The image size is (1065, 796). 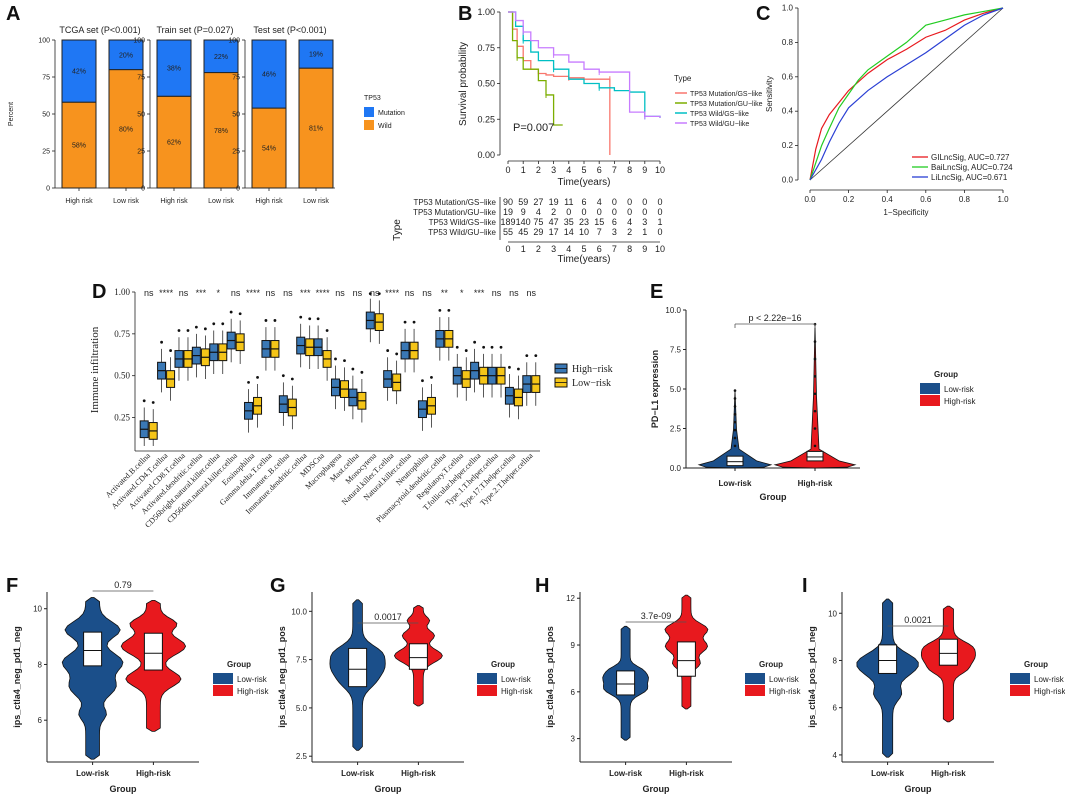 What do you see at coordinates (726, 94) in the screenshot?
I see `b-legend-label: TP53 Mutation/GS−like` at bounding box center [726, 94].